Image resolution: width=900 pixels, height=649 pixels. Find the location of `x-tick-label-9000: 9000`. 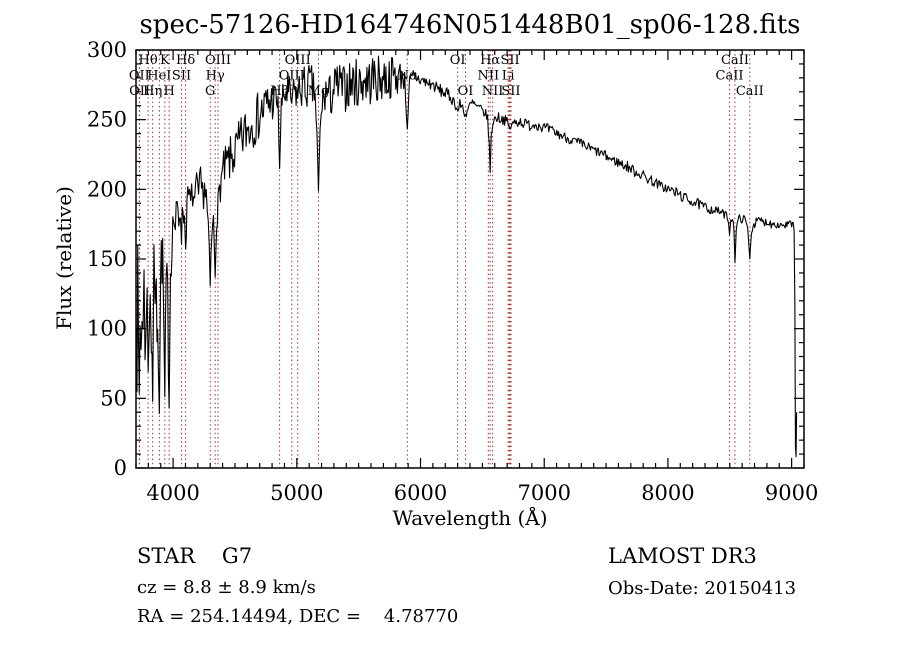

x-tick-label-9000: 9000 is located at coordinates (791, 493).